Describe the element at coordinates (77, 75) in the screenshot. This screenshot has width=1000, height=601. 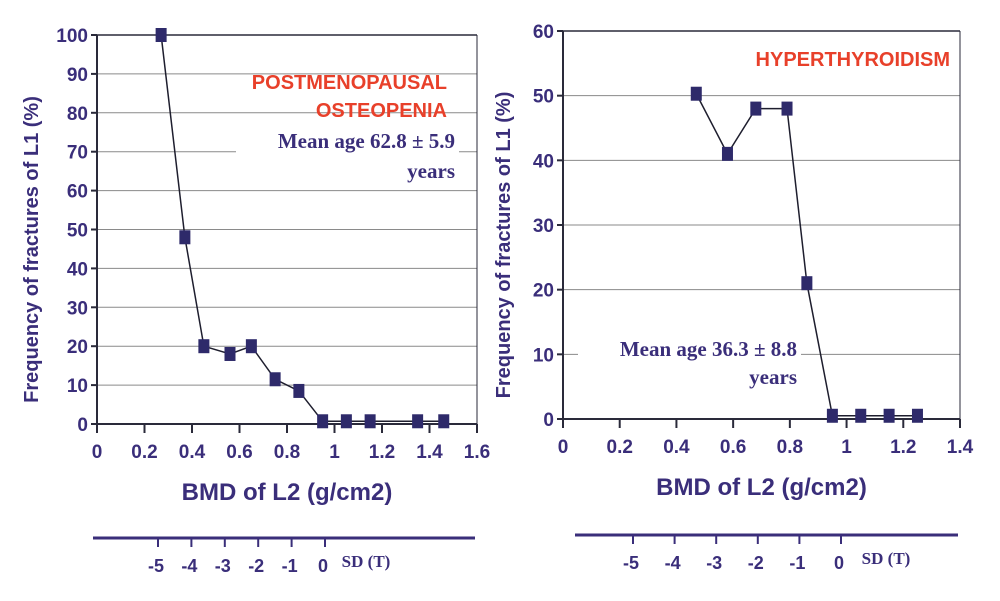
I see `y-tick-label: 90` at that location.